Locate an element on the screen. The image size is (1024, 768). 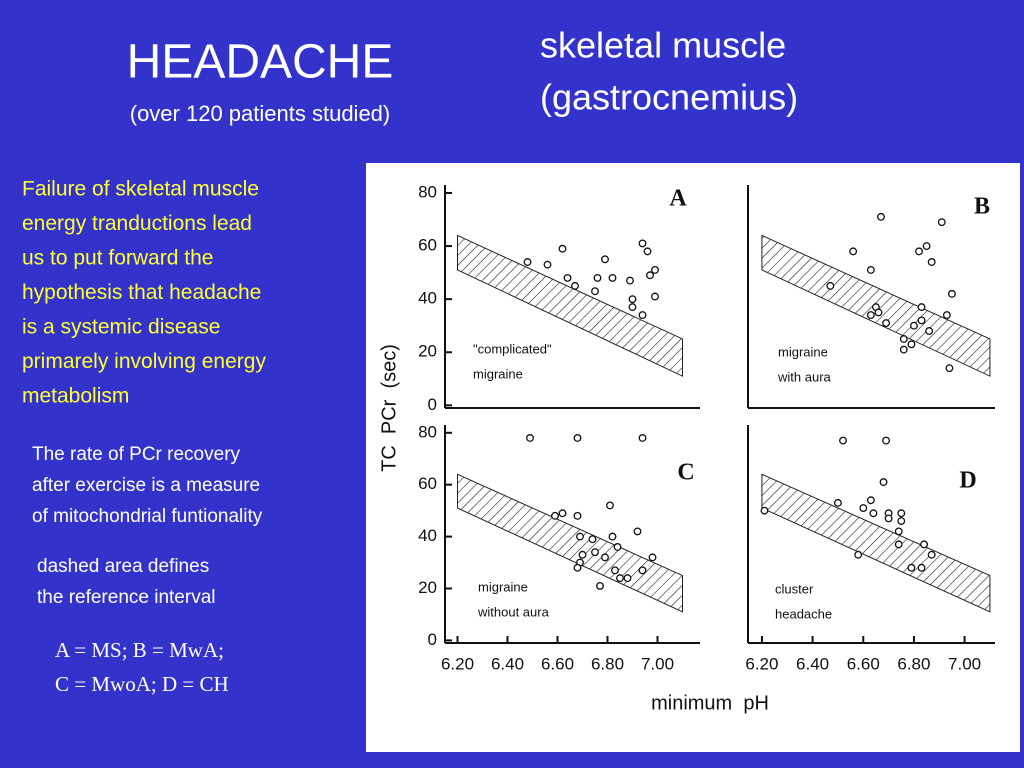
tissue: (gastrocnemius) is located at coordinates (669, 97).